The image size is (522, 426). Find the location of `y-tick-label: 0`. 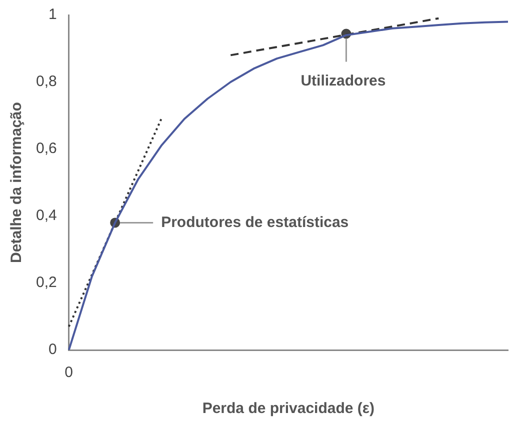

y-tick-label: 0 is located at coordinates (52, 349).